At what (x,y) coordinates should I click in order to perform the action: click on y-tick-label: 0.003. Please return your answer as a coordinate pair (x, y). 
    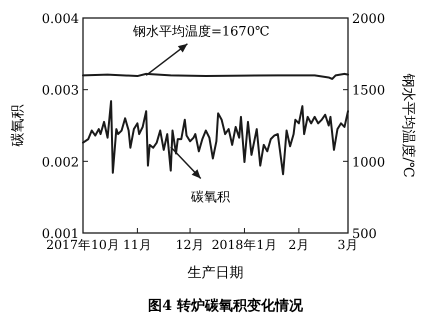
    Looking at the image, I should click on (60, 91).